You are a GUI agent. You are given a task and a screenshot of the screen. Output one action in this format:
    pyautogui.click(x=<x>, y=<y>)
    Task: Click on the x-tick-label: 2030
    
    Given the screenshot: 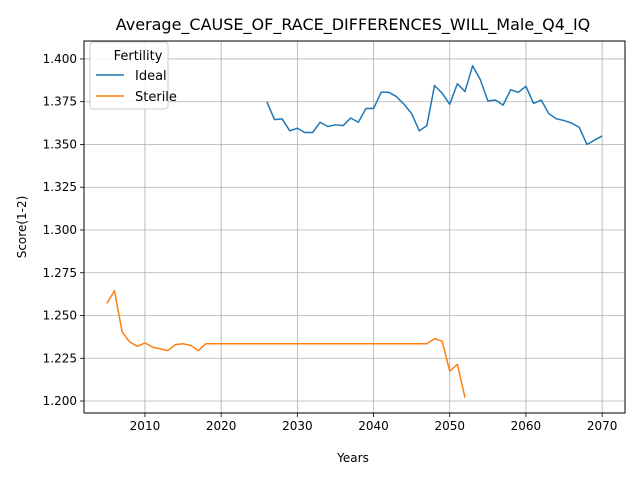 What is the action you would take?
    pyautogui.click(x=297, y=426)
    